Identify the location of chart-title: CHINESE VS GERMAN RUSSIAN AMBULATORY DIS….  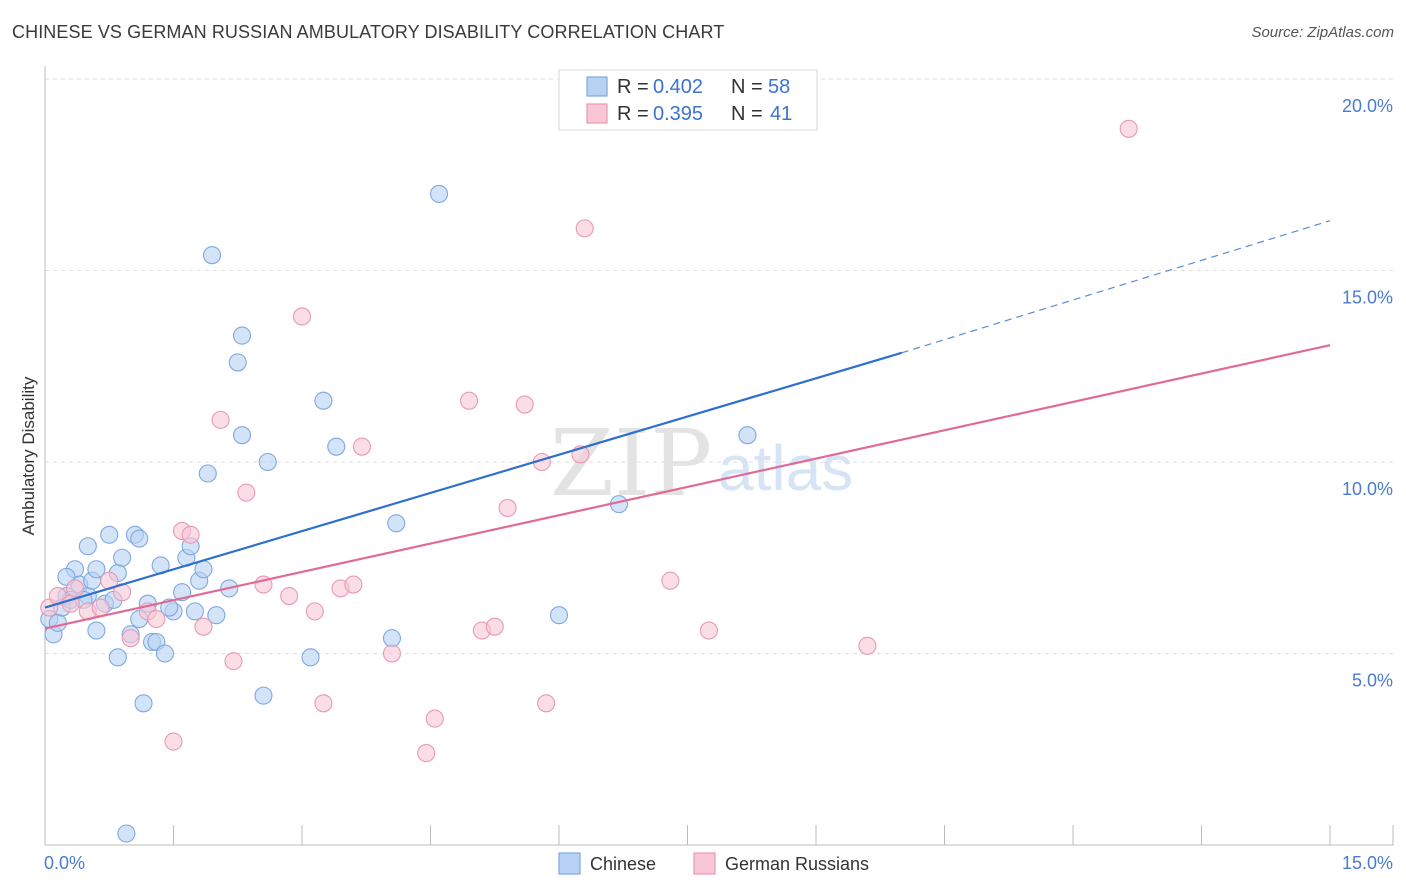
(368, 32).